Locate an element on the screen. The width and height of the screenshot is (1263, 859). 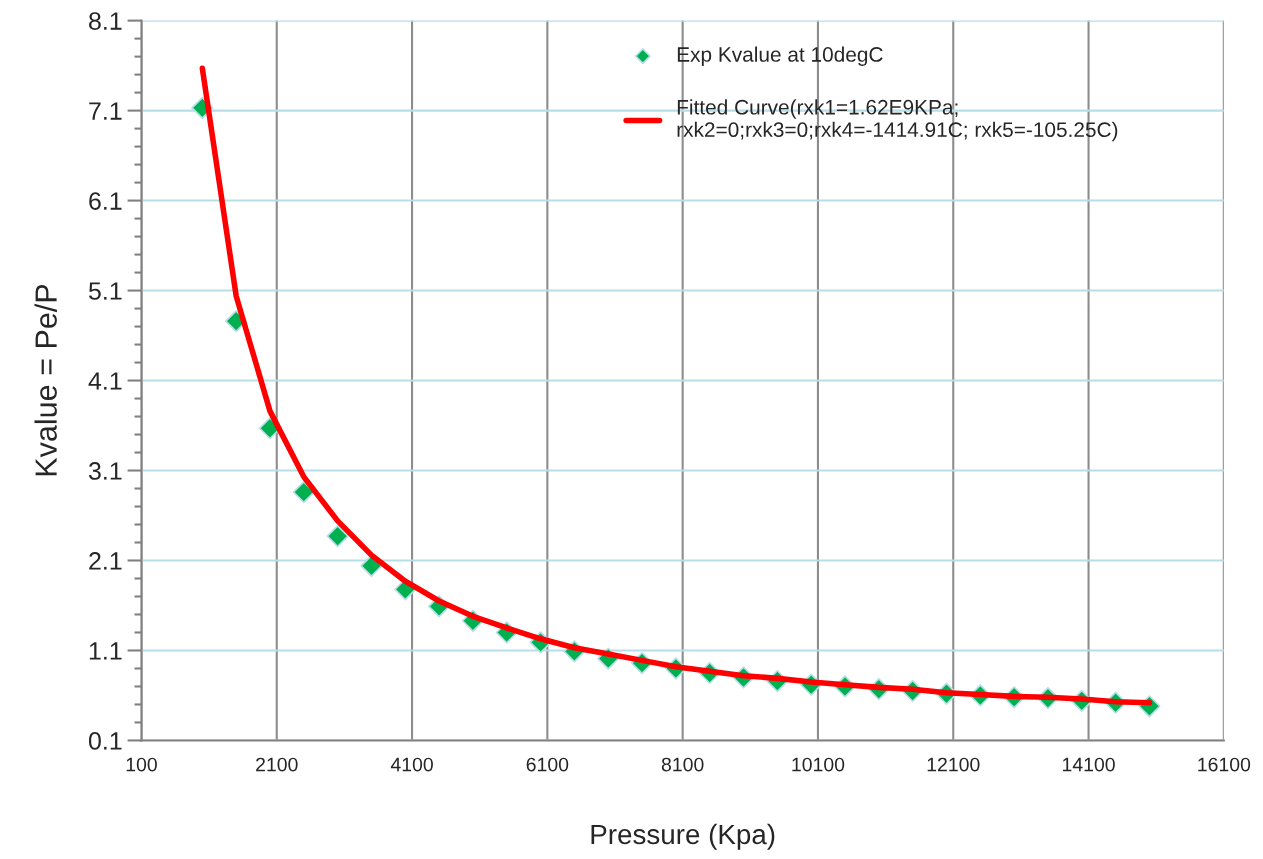
x-tick-label: 12100 is located at coordinates (953, 764).